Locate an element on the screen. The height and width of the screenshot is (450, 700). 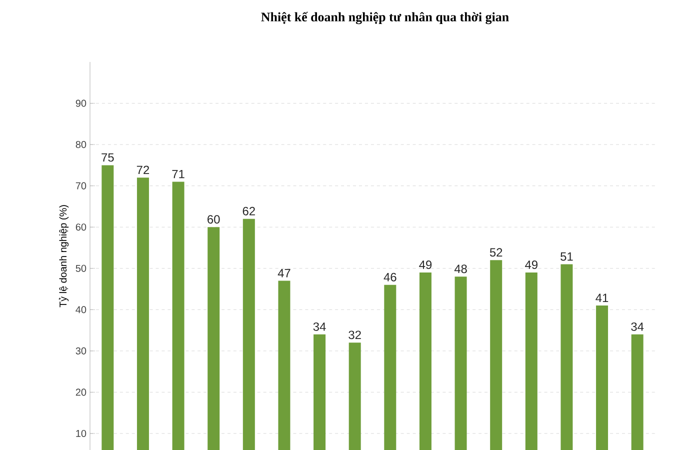
y-tick-label: 60 is located at coordinates (81, 227).